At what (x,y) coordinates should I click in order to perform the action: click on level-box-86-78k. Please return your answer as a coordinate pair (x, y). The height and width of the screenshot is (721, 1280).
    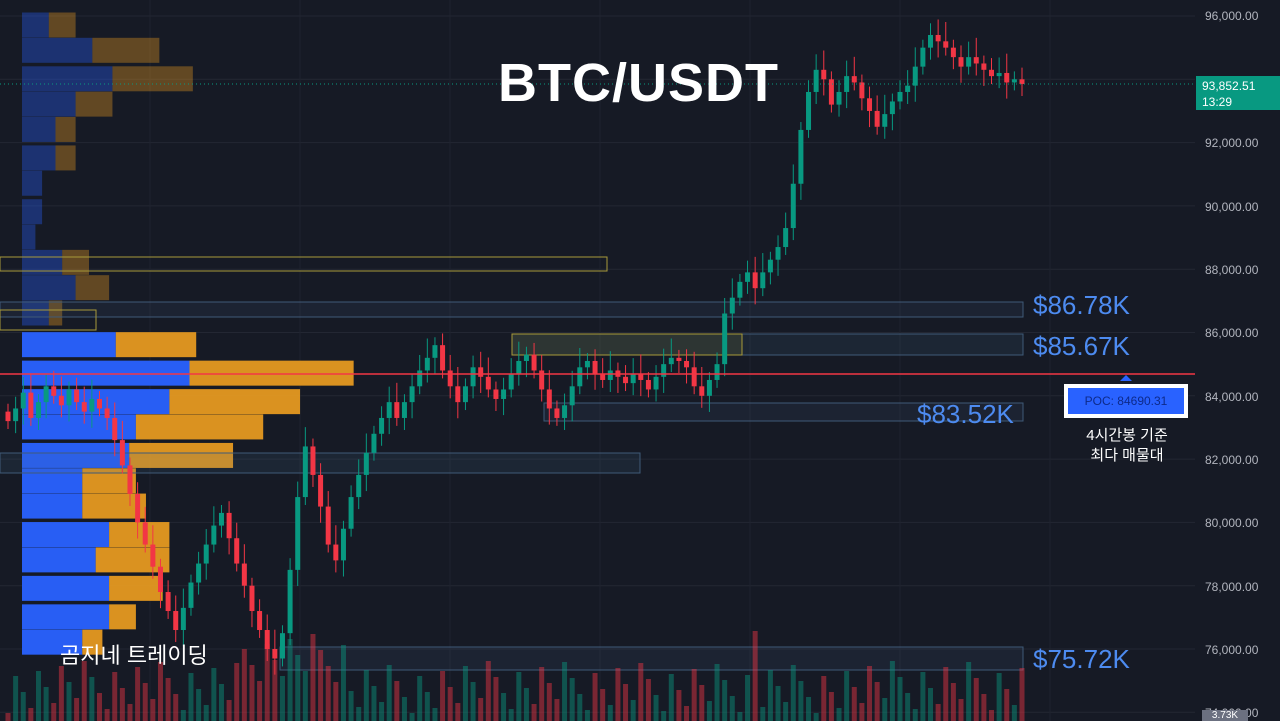
    Looking at the image, I should click on (512, 309).